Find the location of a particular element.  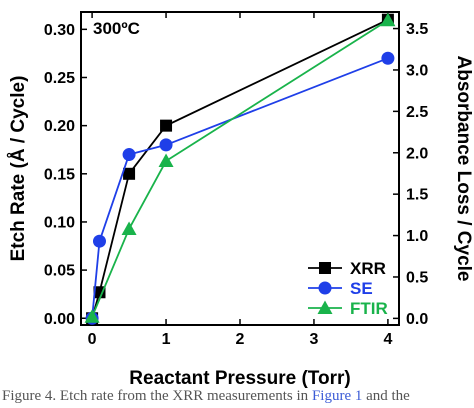

y2-tick-label: 1.5 is located at coordinates (417, 195).